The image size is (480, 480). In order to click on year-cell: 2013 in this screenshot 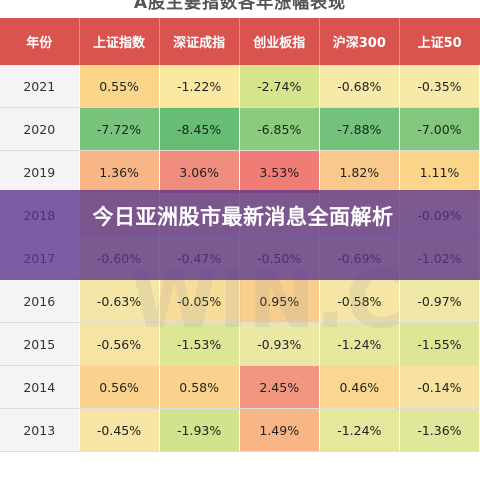, I will do `click(40, 430)`.